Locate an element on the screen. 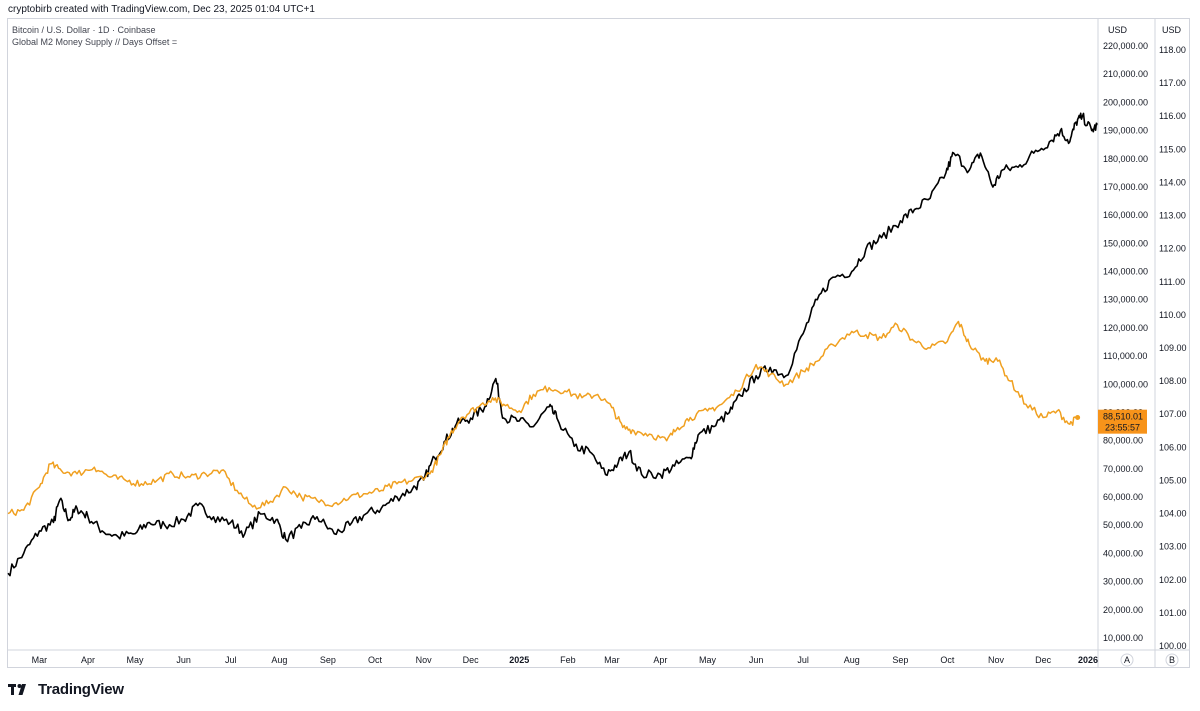  m2-tick-label: 118.00 is located at coordinates (1172, 50).